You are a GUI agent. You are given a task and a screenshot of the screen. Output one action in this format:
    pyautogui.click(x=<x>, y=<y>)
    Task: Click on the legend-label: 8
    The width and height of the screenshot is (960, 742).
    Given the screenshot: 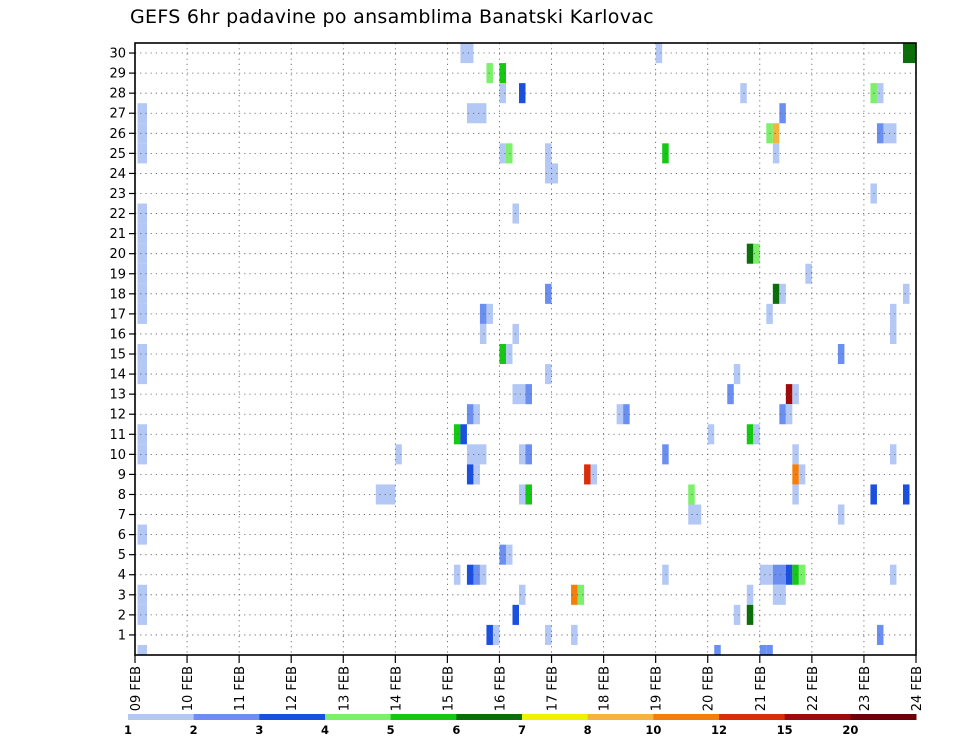 What is the action you would take?
    pyautogui.click(x=588, y=730)
    